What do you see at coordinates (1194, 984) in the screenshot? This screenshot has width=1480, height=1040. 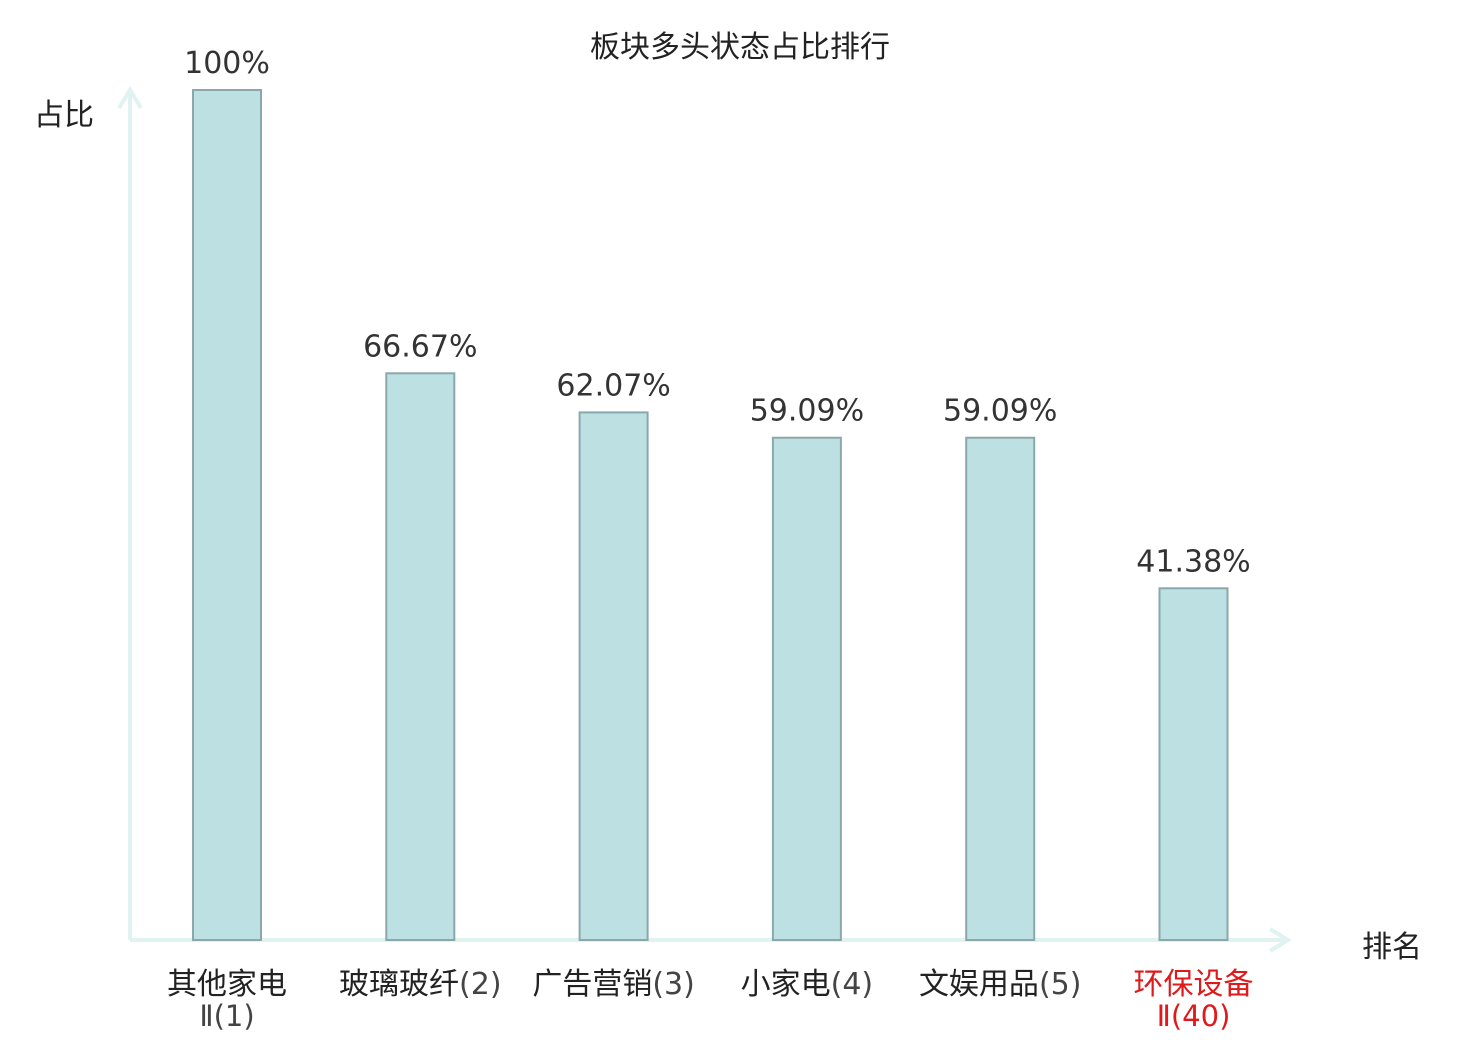 I see `x-tick-label: 环保设备` at bounding box center [1194, 984].